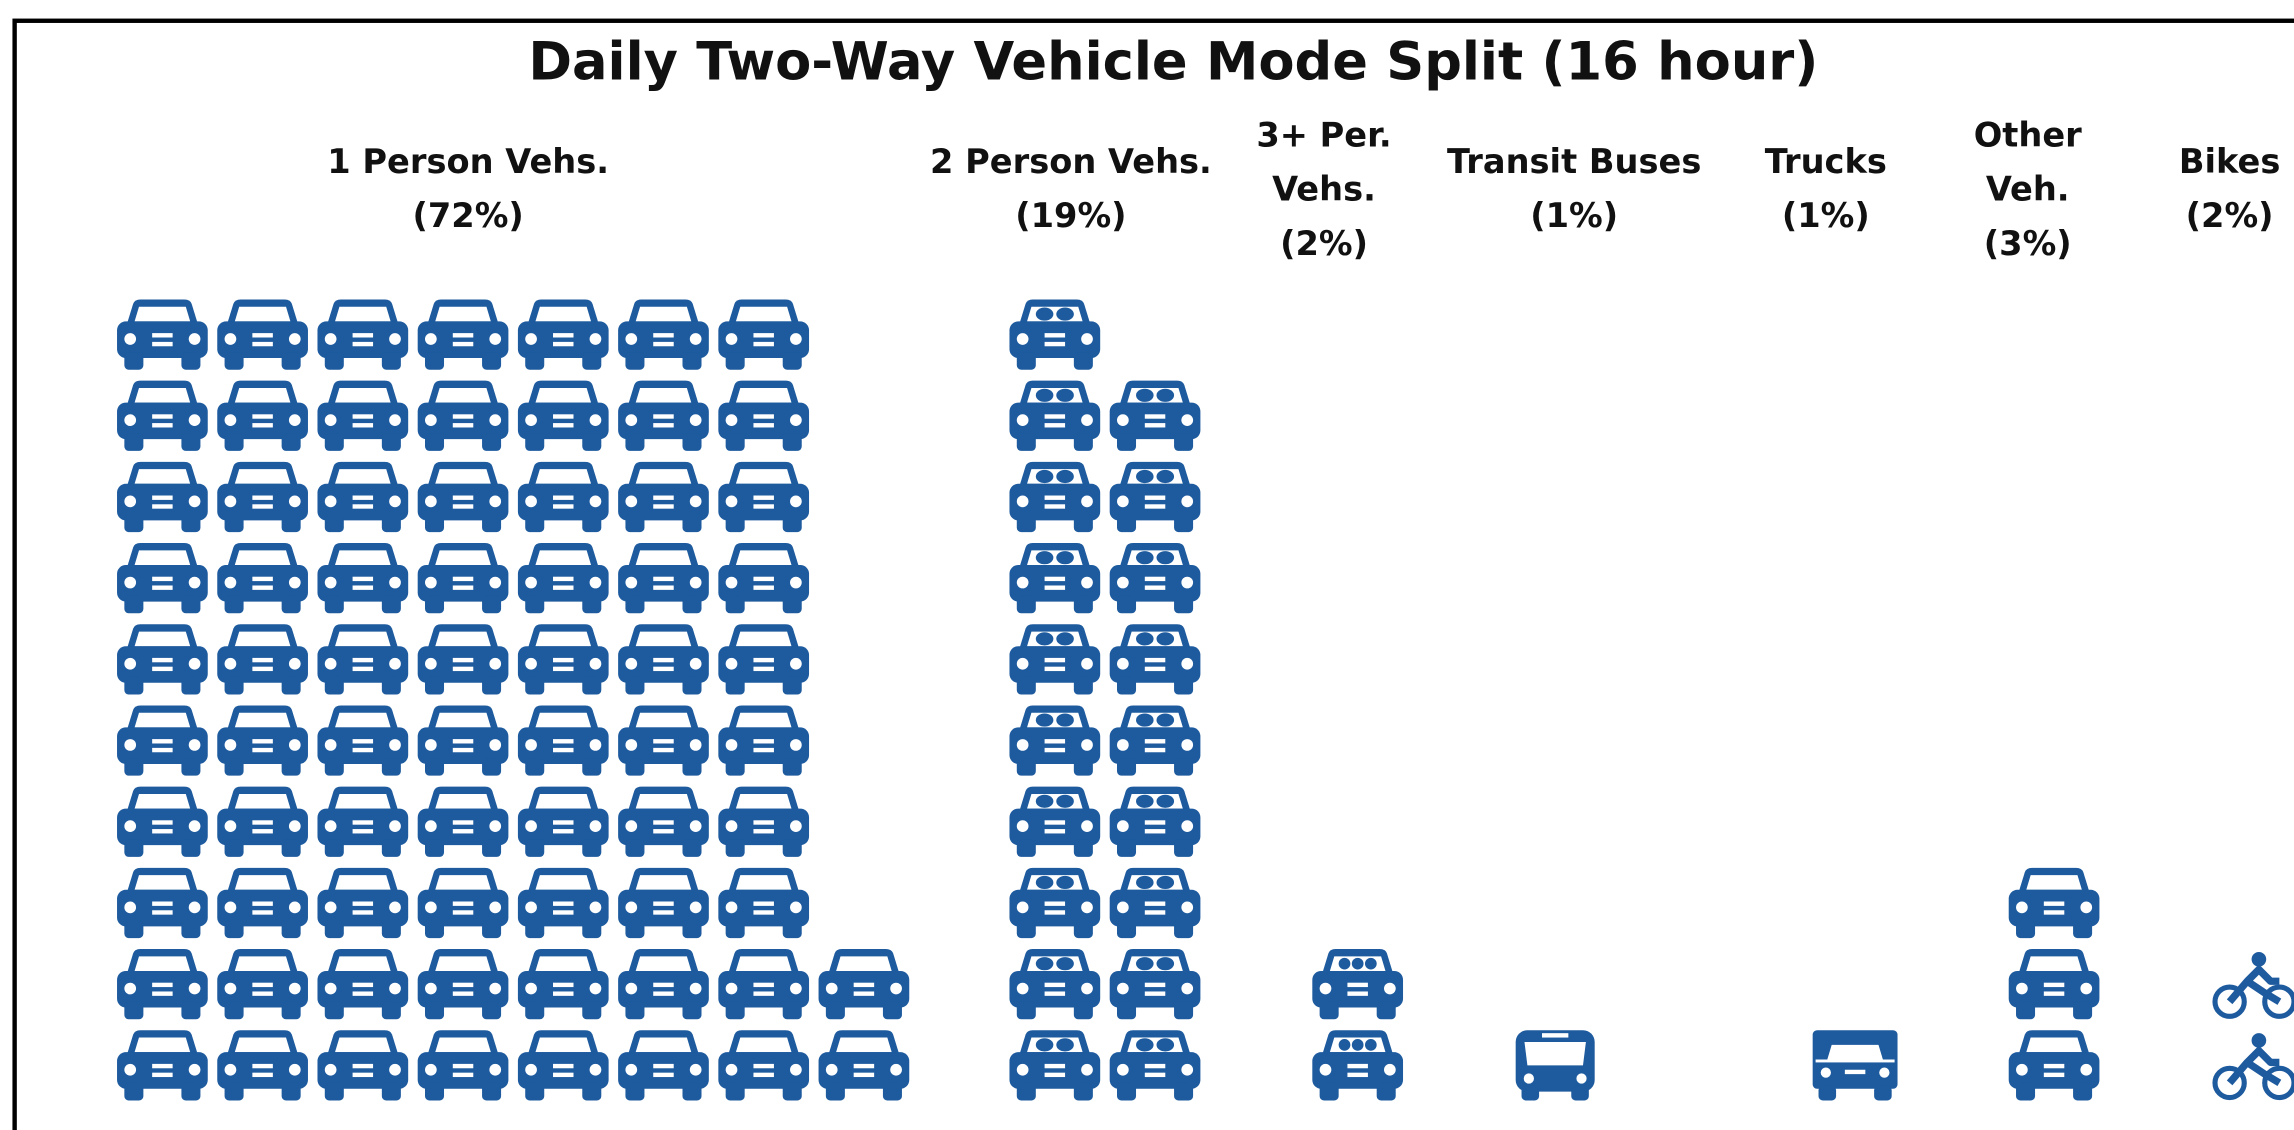 The height and width of the screenshot is (1130, 2294). What do you see at coordinates (2027, 162) in the screenshot?
I see `category-name: Other Veh.` at bounding box center [2027, 162].